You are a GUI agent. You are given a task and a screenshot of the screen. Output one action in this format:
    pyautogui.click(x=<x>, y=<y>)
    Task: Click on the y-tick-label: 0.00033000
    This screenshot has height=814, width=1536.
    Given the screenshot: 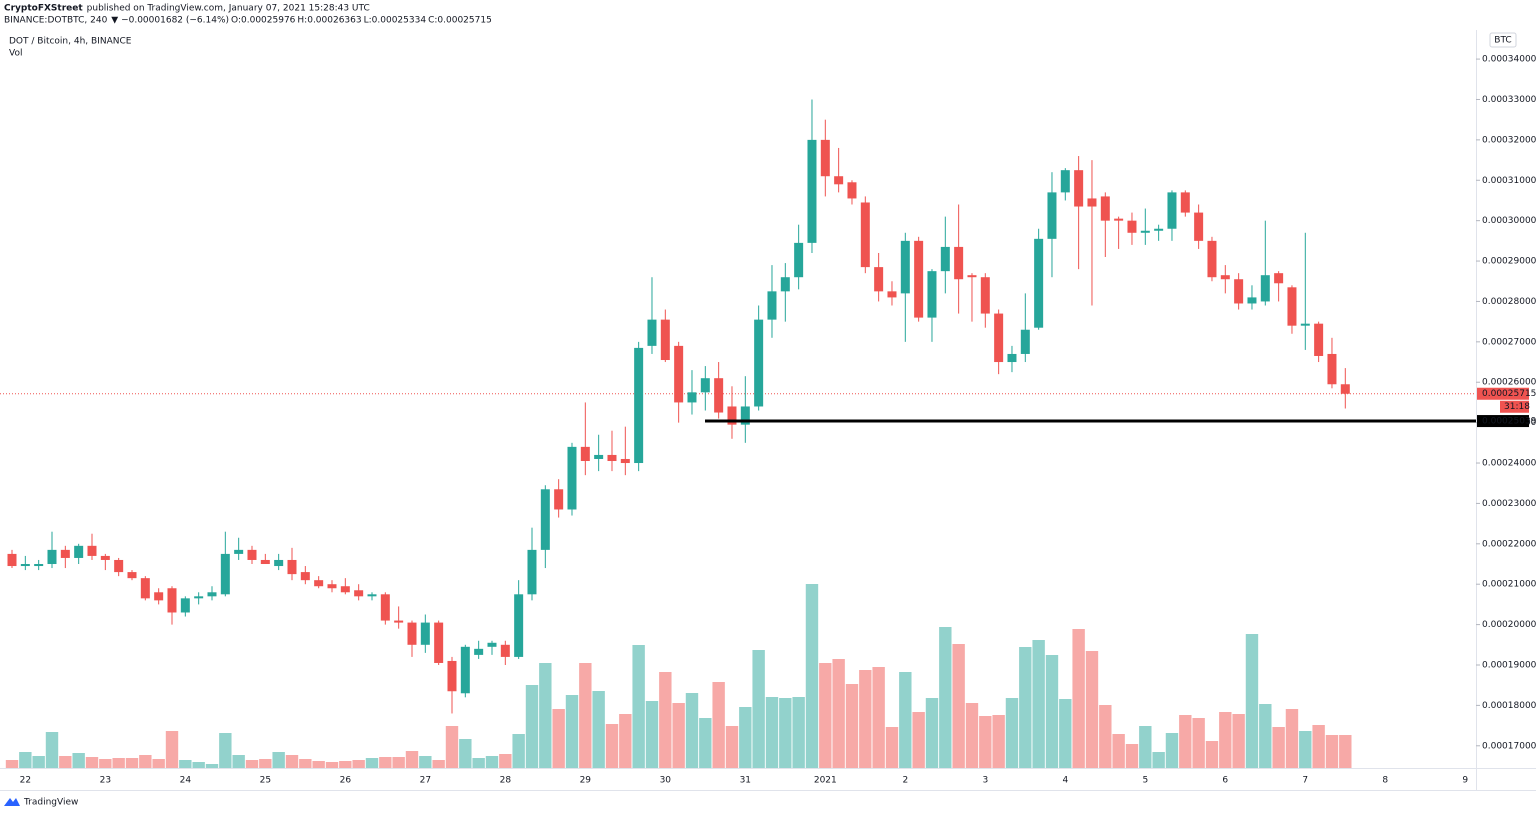 What is the action you would take?
    pyautogui.click(x=1509, y=100)
    